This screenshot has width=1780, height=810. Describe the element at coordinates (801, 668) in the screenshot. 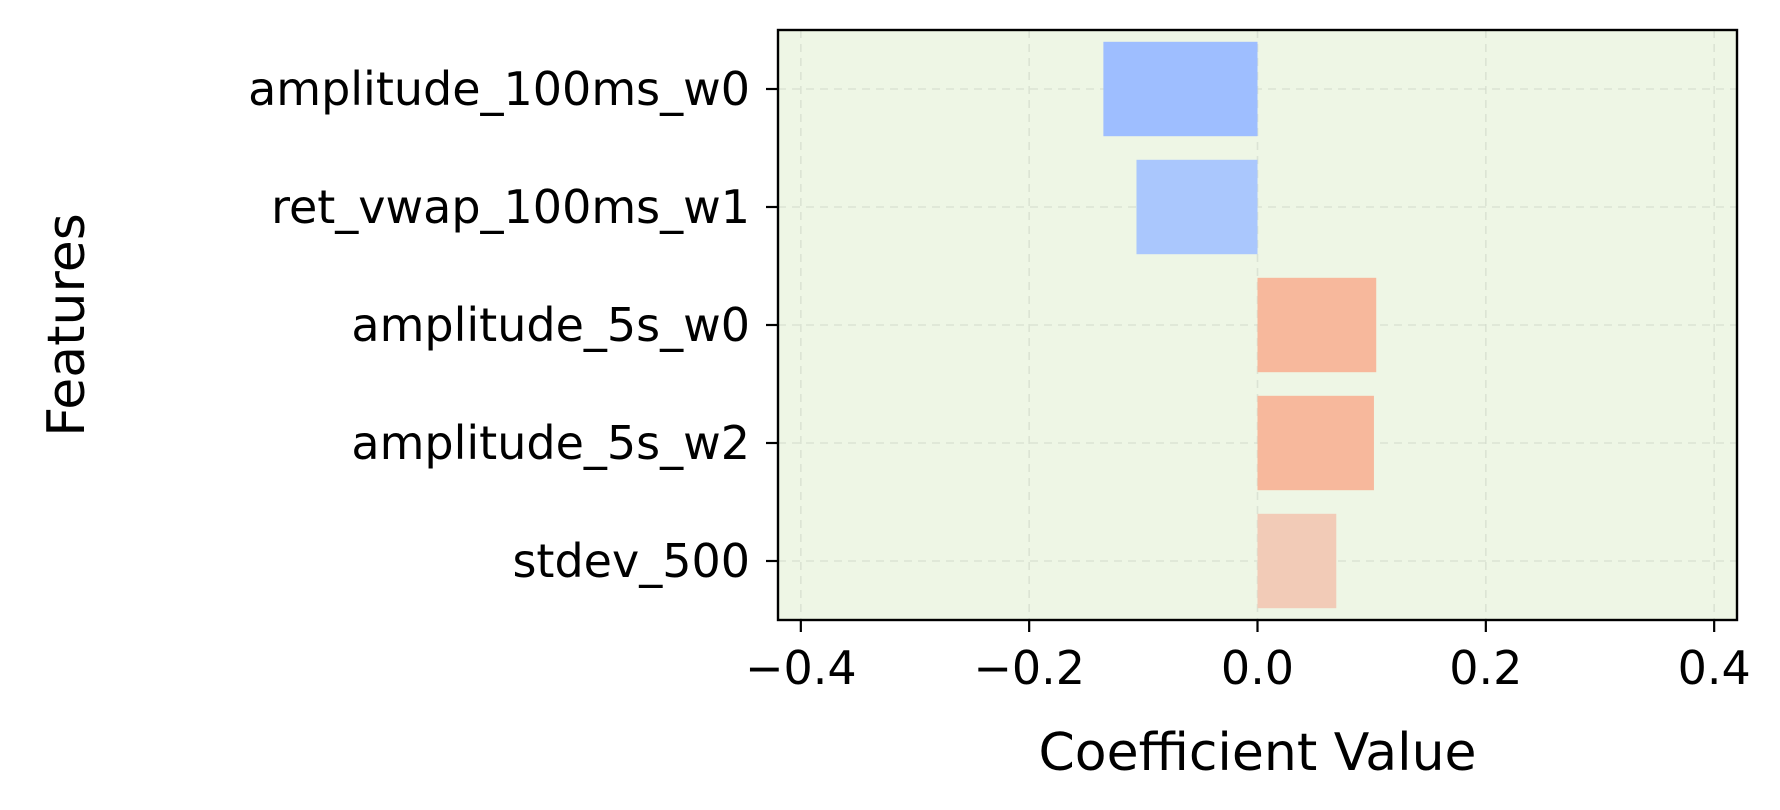

I see `x-tick-label: −0.4` at that location.